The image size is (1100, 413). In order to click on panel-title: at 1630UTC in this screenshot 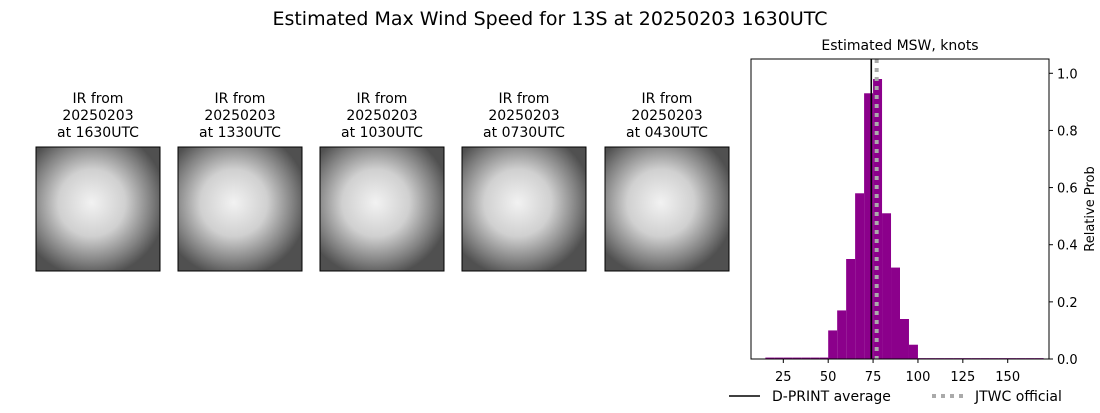, I will do `click(98, 133)`.